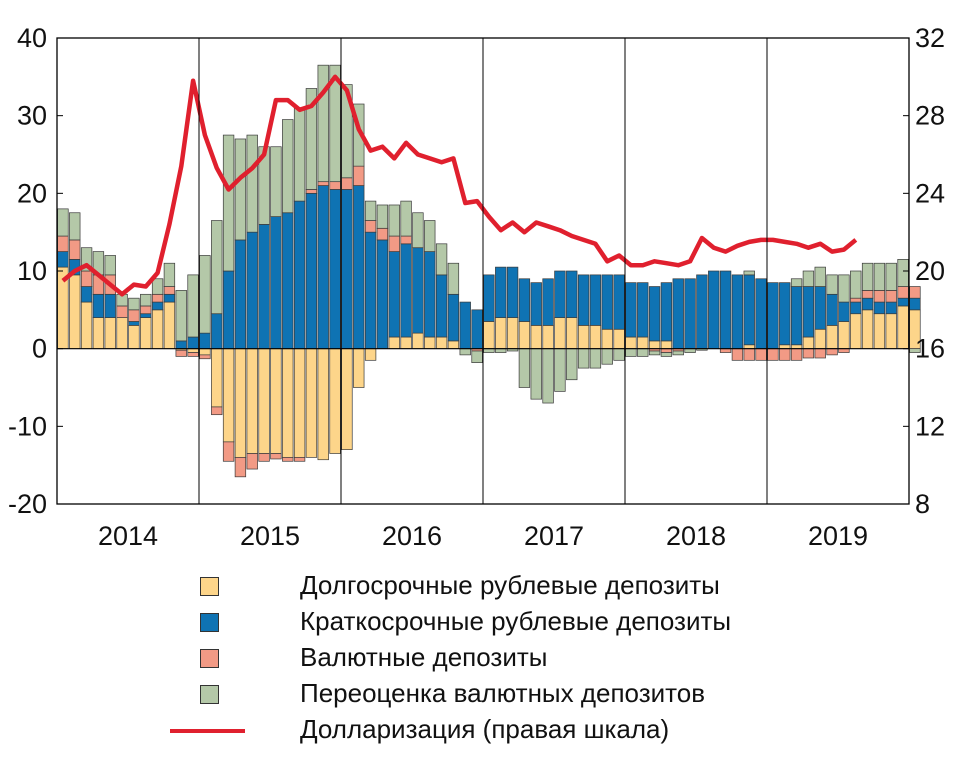 The width and height of the screenshot is (966, 761). Describe the element at coordinates (930, 193) in the screenshot. I see `right-tick-label-2: 24` at that location.